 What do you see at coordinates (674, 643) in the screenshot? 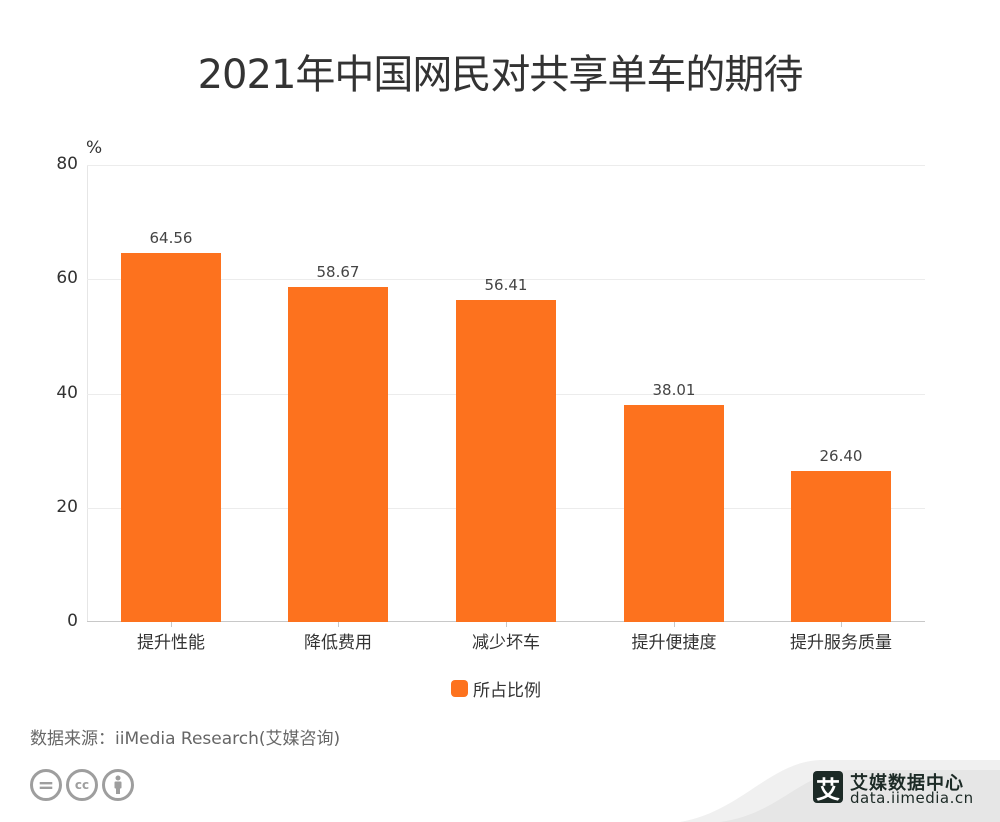
I see `x-category-label: 提升便捷度` at bounding box center [674, 643].